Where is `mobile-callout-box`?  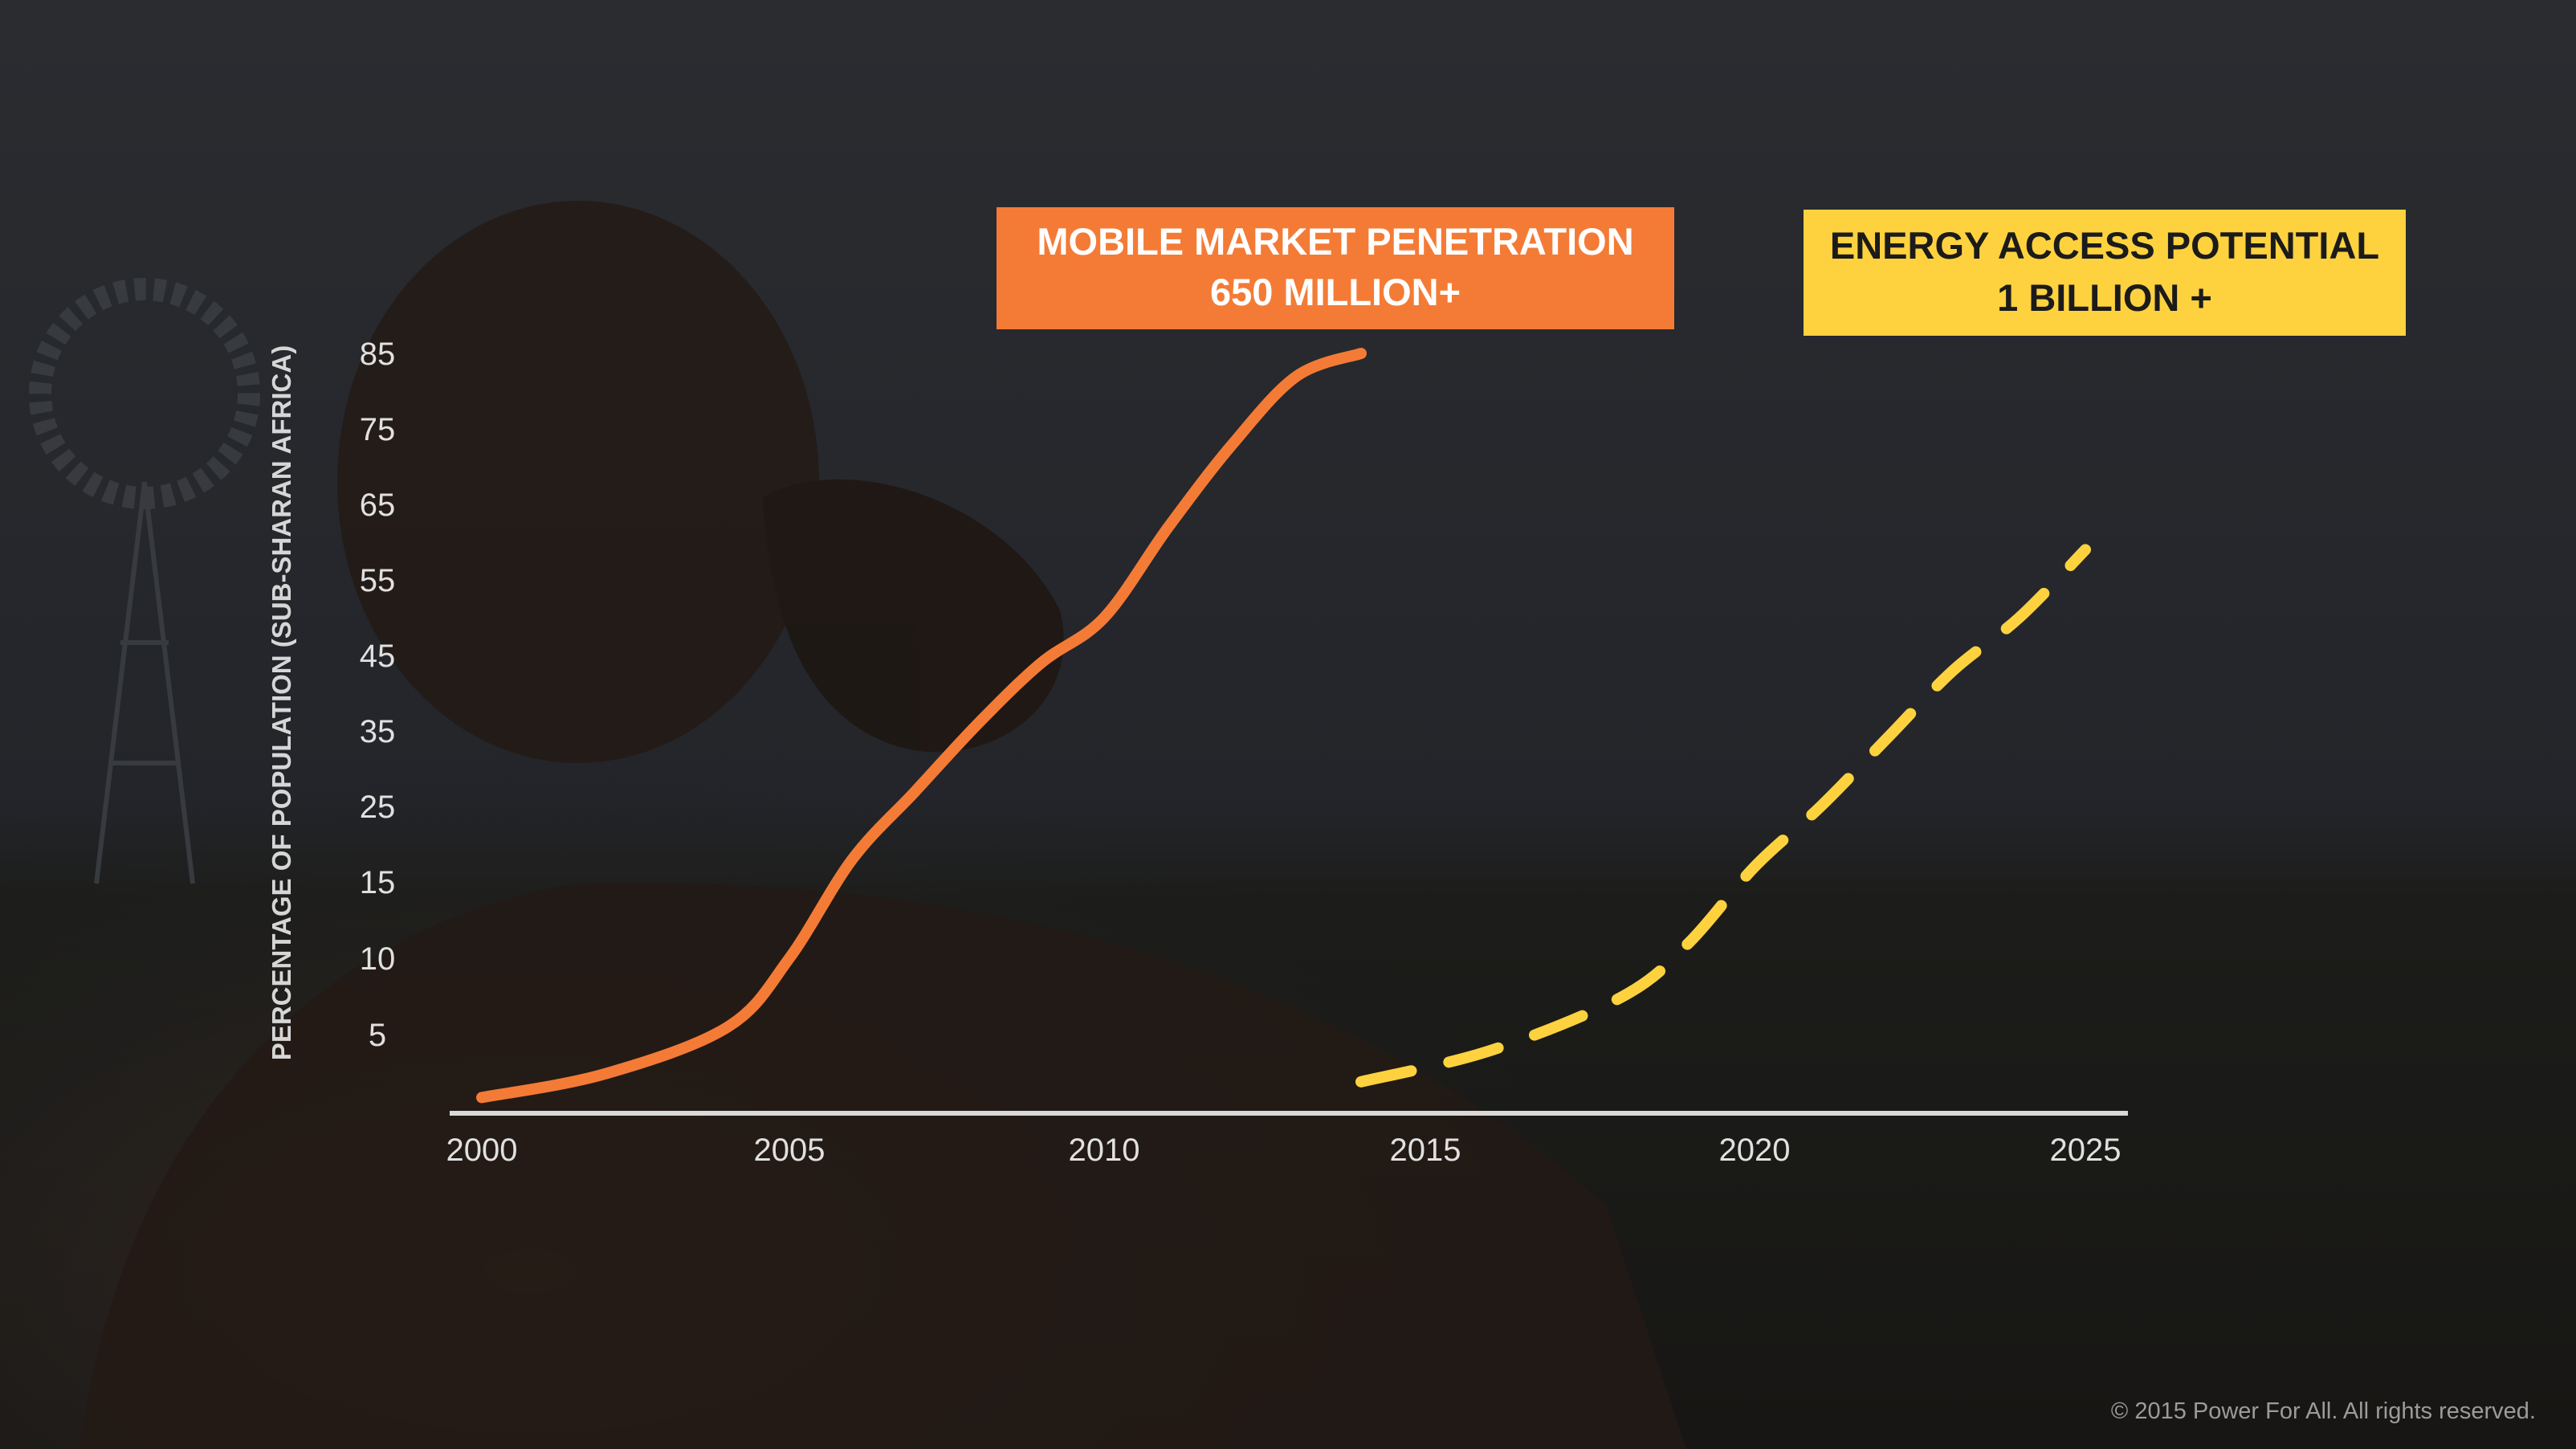
mobile-callout-box is located at coordinates (1335, 268).